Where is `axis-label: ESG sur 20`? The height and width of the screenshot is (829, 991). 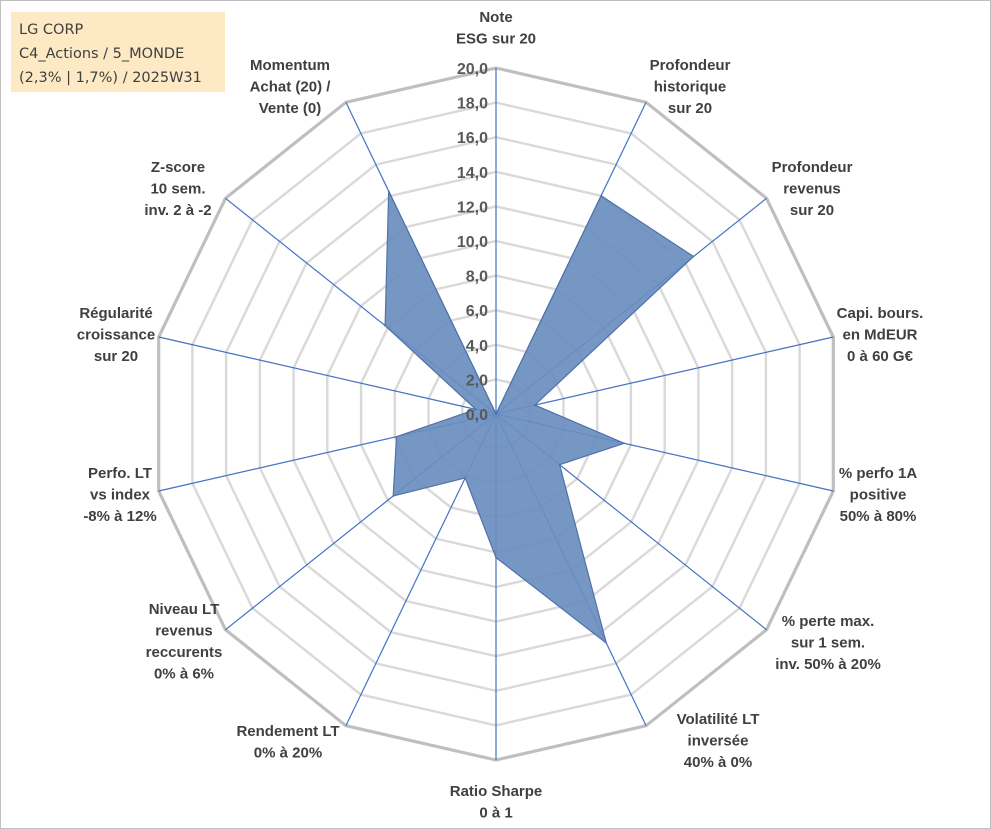
axis-label: ESG sur 20 is located at coordinates (496, 39).